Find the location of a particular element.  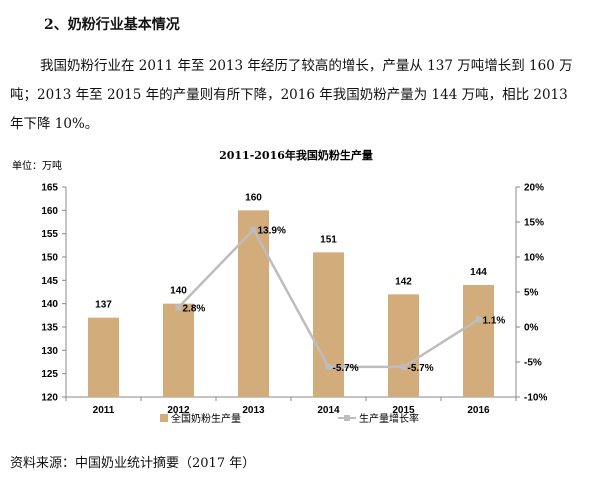

growth-point-2013 is located at coordinates (253, 229).